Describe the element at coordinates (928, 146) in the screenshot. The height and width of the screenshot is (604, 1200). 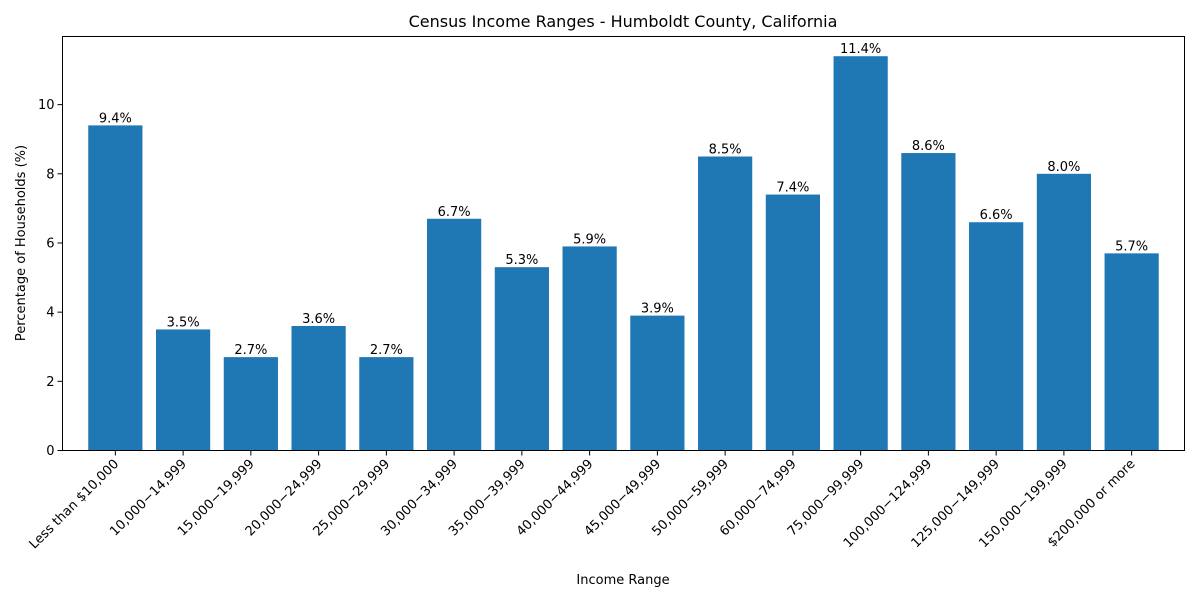
I see `data-label-12: 8.6%` at that location.